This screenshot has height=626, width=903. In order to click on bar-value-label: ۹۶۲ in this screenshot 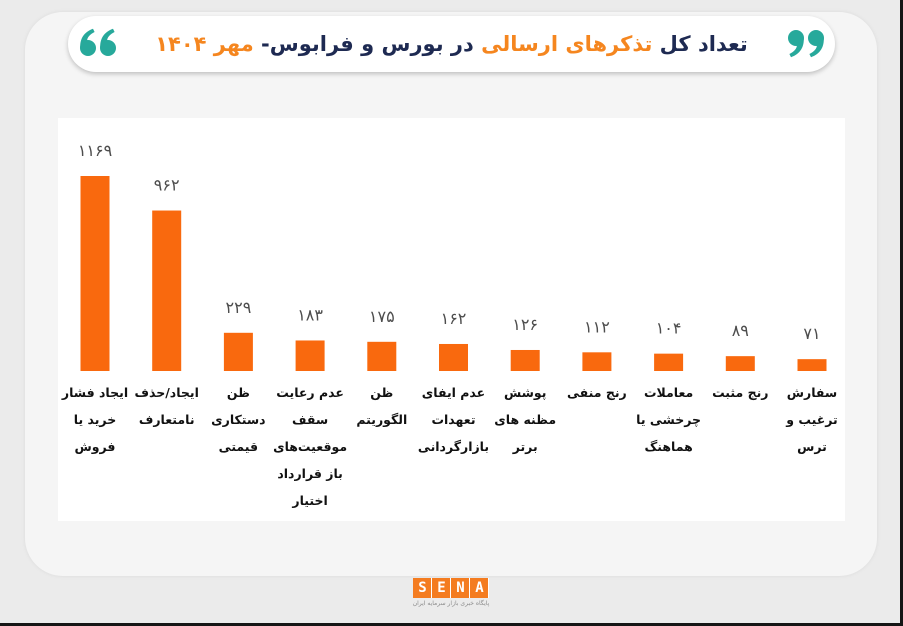, I will do `click(167, 185)`.